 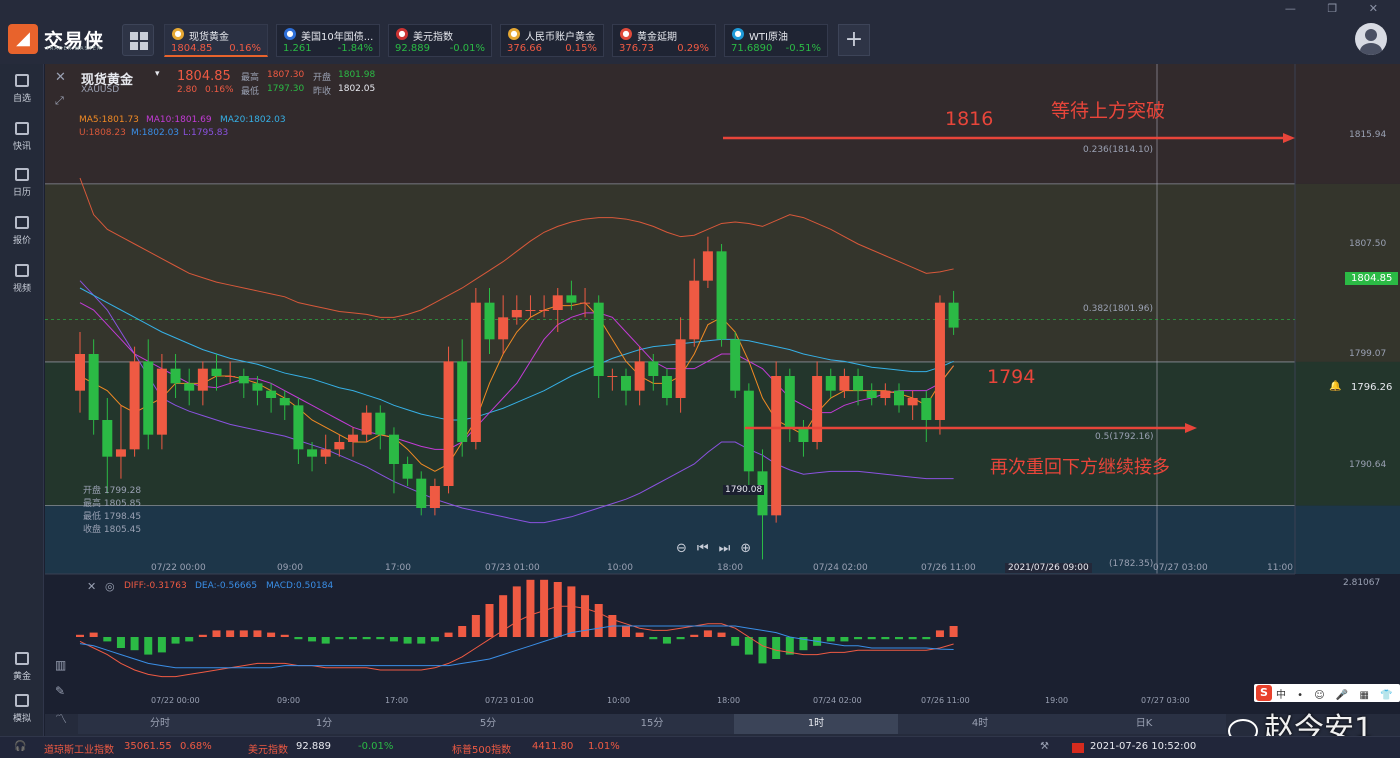 What do you see at coordinates (20, 746) in the screenshot?
I see `headset-icon: 🎧` at bounding box center [20, 746].